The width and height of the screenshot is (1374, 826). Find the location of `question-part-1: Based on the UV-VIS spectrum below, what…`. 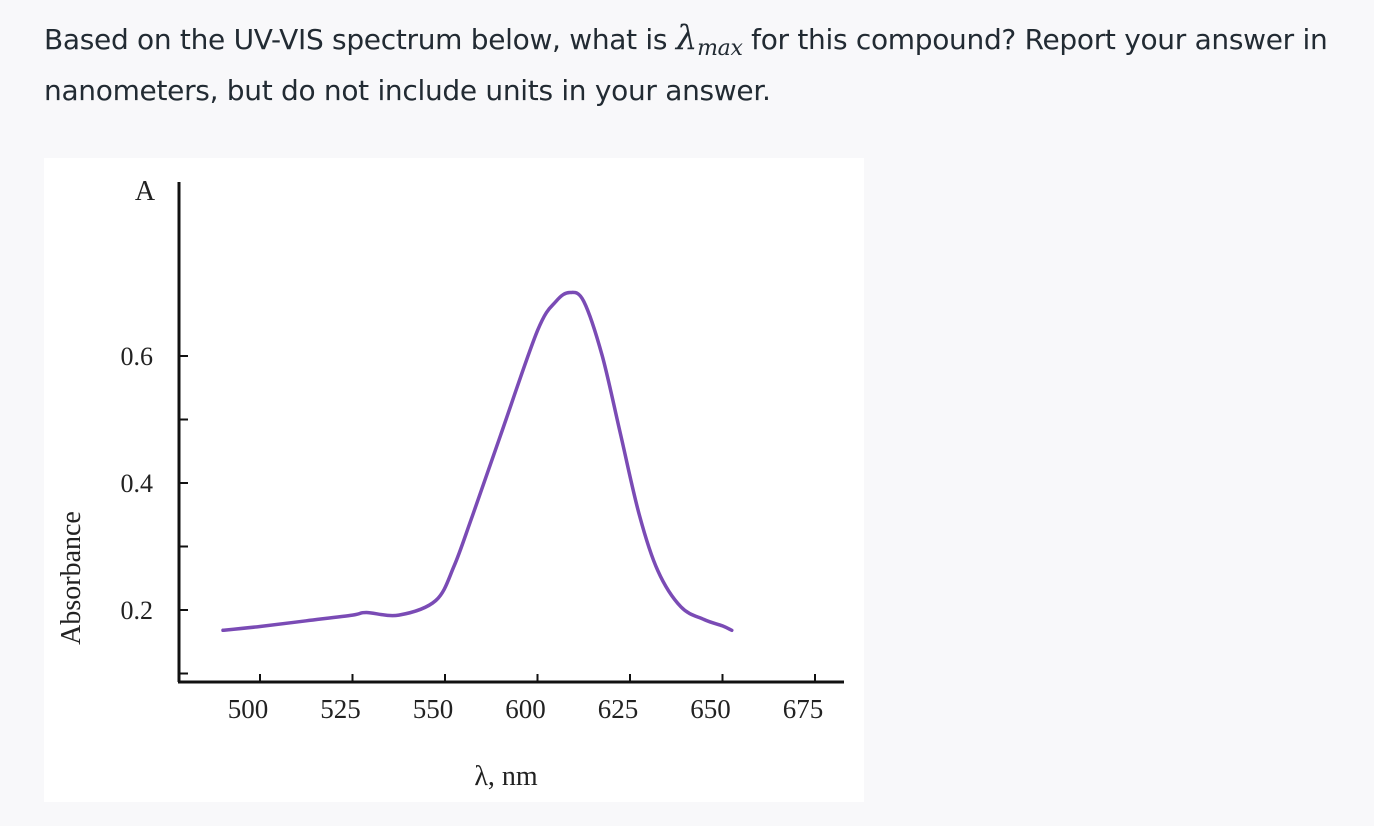

question-part-1: Based on the UV-VIS spectrum below, what… is located at coordinates (360, 39).